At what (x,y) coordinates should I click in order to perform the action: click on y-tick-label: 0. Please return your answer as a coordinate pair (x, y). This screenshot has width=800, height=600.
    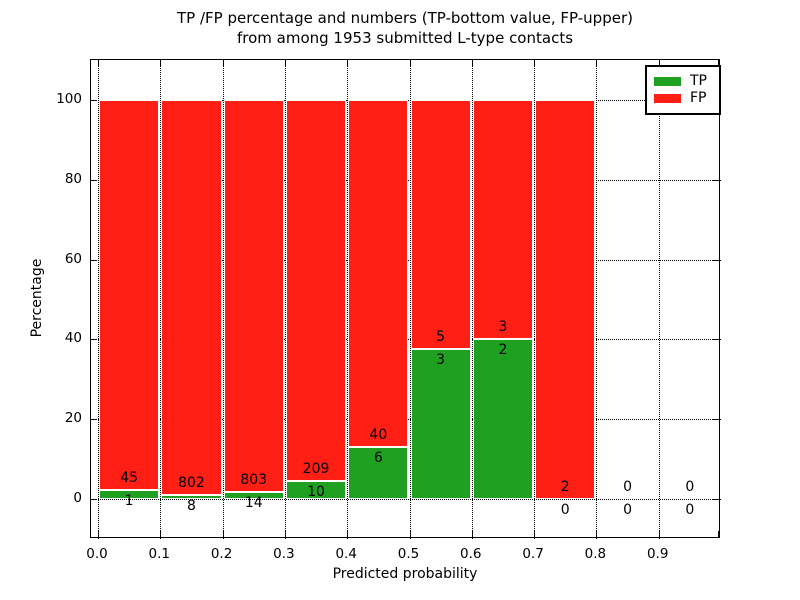
    Looking at the image, I should click on (77, 498).